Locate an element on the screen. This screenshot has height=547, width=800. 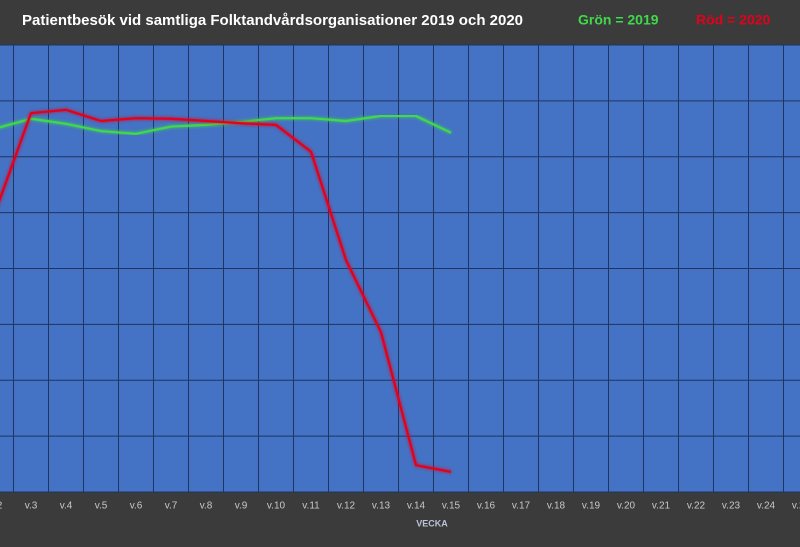
x-tick-label: v.15 is located at coordinates (451, 506).